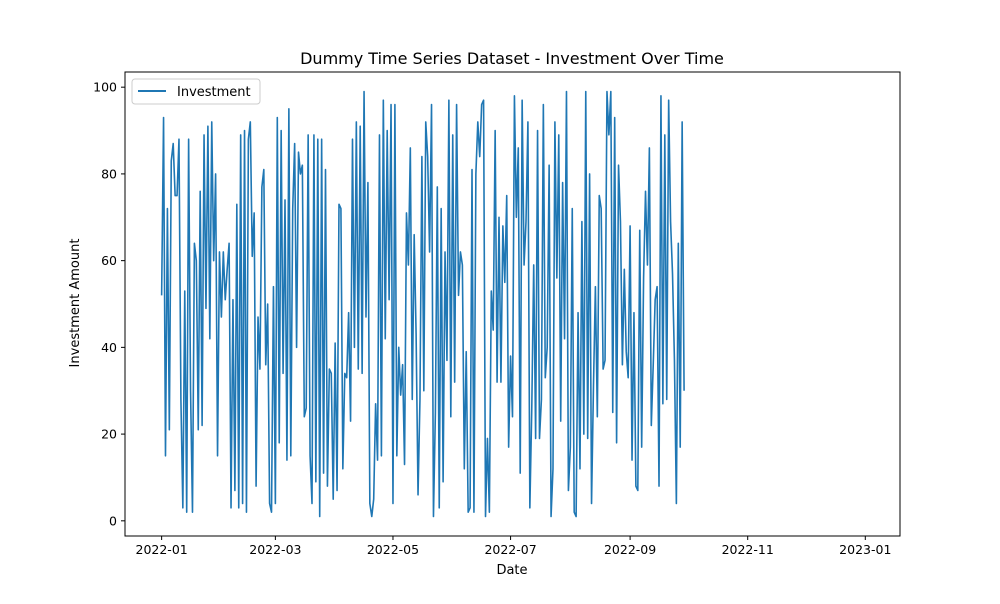 This screenshot has height=604, width=1000. What do you see at coordinates (109, 260) in the screenshot?
I see `y-tick-label: 60` at bounding box center [109, 260].